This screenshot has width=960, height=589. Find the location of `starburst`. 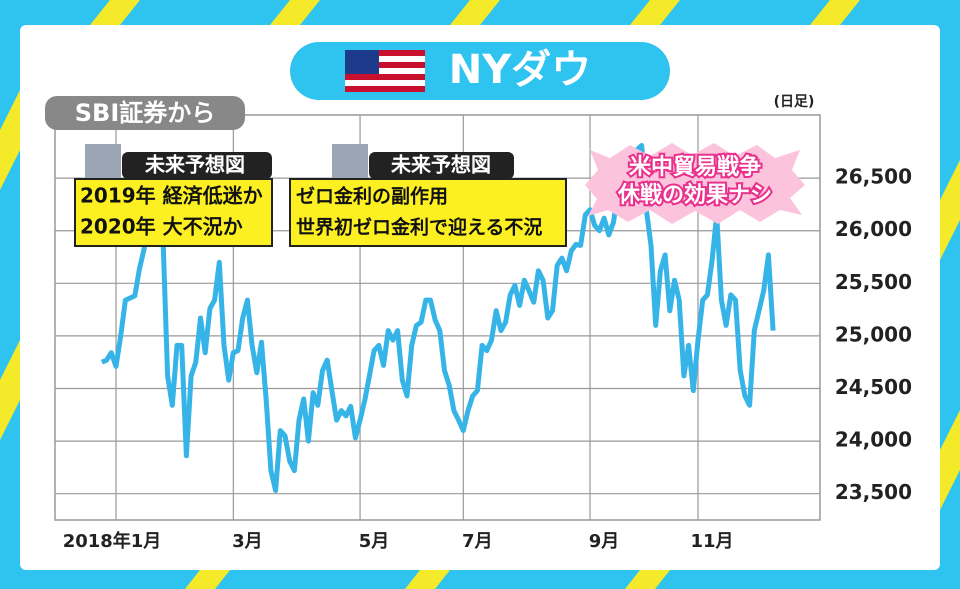

starburst is located at coordinates (695, 183).